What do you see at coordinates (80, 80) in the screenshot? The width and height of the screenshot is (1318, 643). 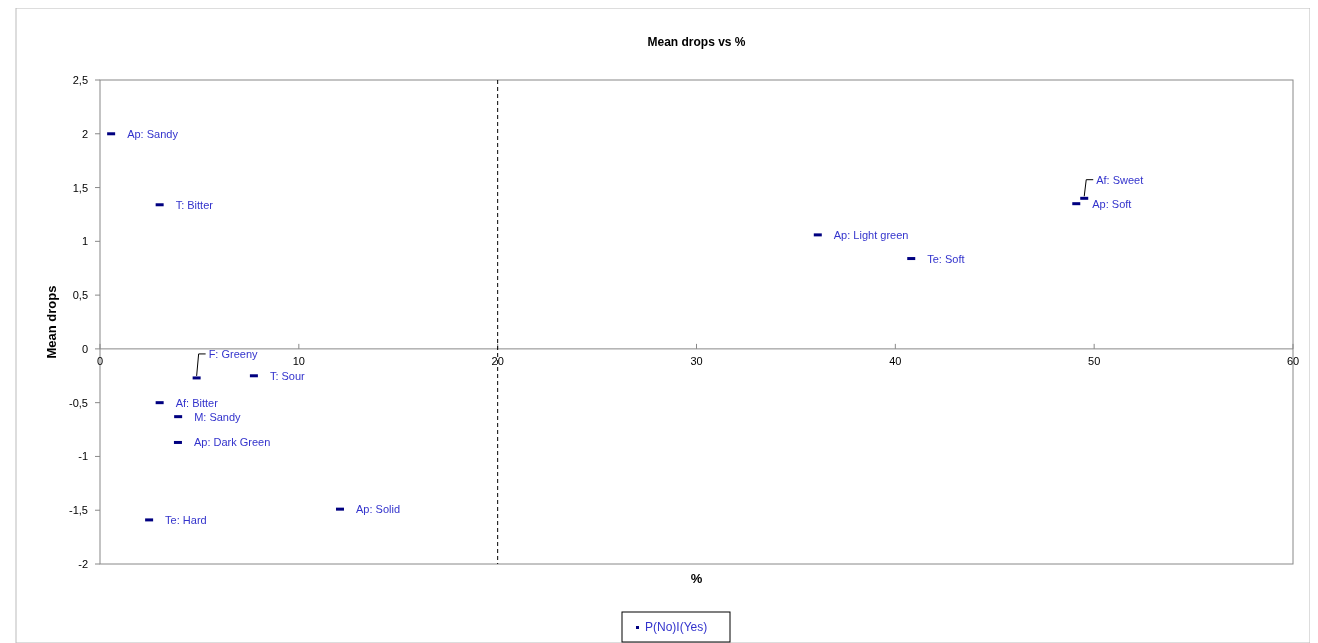 I see `y-tick-label: 2,5` at bounding box center [80, 80].